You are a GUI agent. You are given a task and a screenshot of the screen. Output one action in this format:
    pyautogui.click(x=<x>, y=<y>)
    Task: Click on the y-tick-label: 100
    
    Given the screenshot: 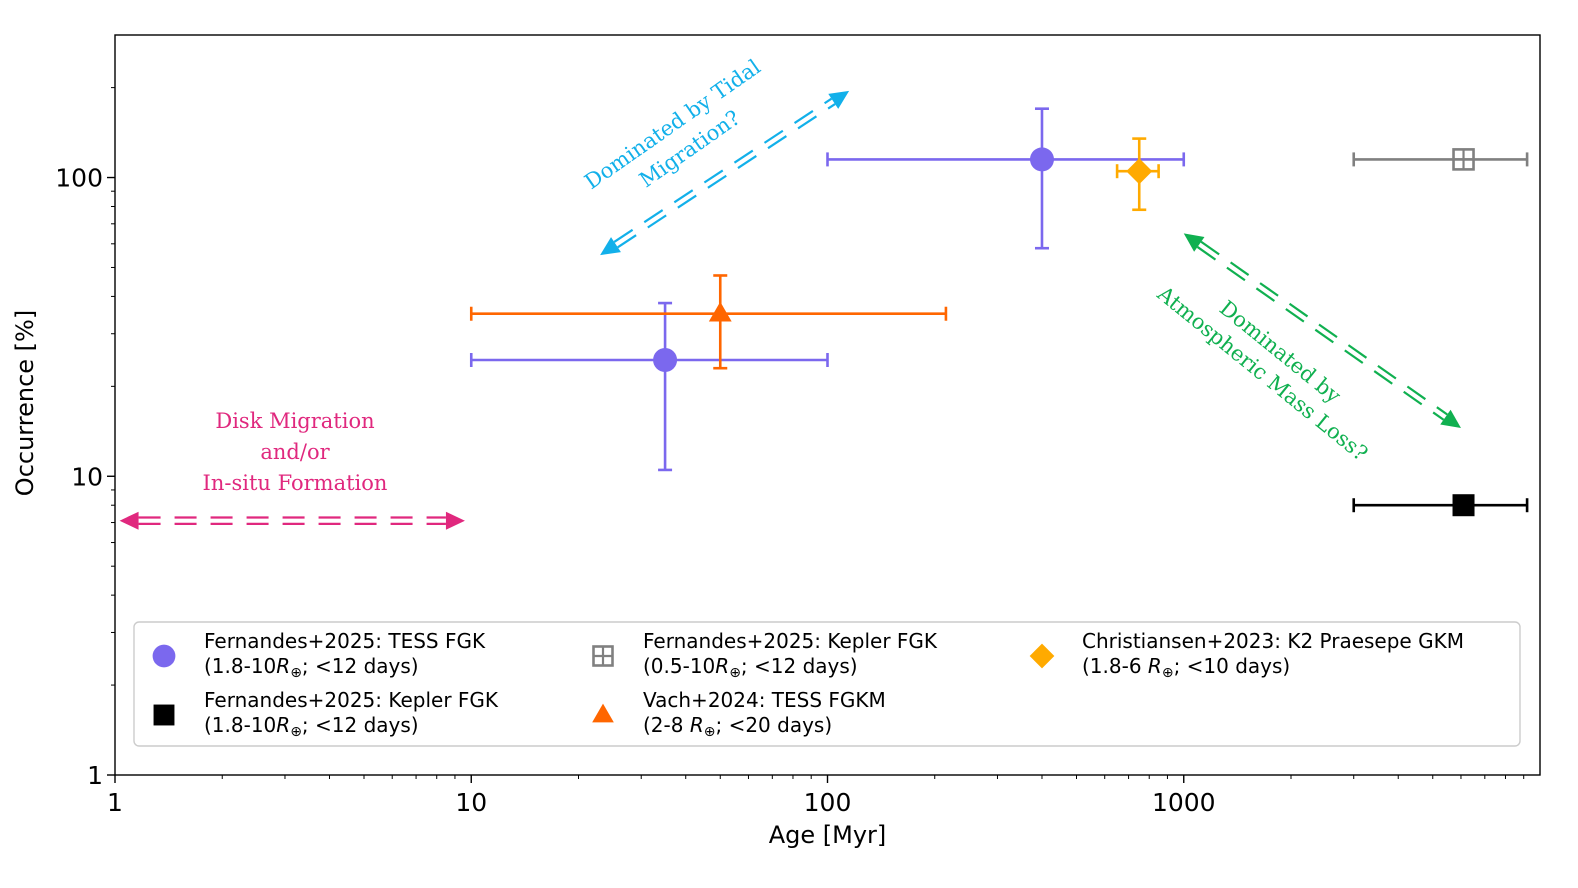 What is the action you would take?
    pyautogui.click(x=79, y=178)
    